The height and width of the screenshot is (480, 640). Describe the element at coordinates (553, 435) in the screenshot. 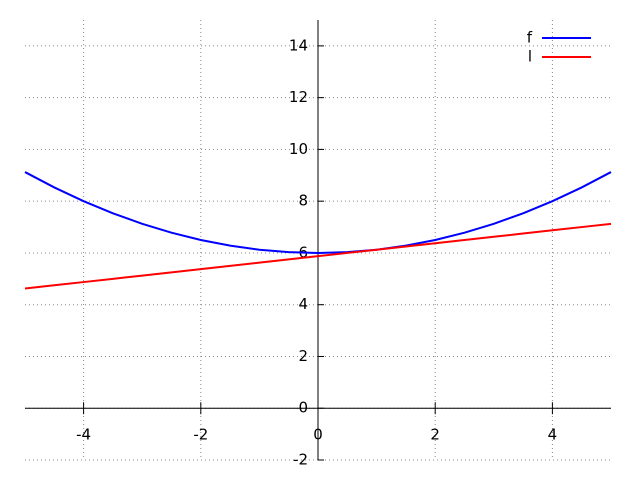

I see `x-tick-label: 4` at that location.